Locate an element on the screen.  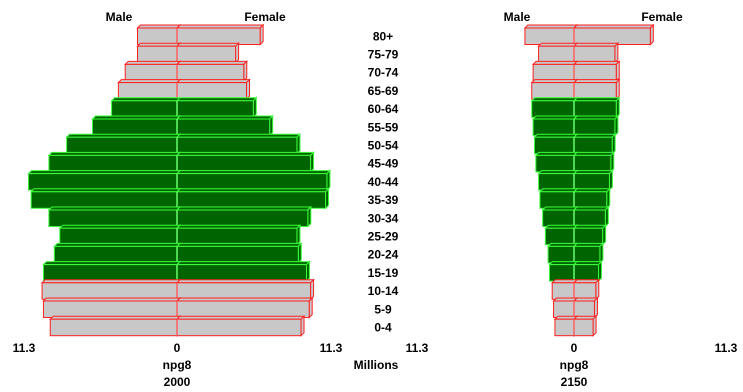
bar-2150-female-20-24-face is located at coordinates (587, 254).